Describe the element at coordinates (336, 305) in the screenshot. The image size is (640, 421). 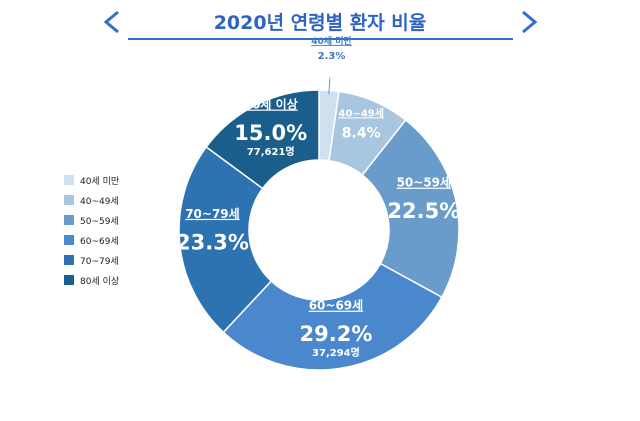
I see `slice-category-label: 60~69세` at that location.